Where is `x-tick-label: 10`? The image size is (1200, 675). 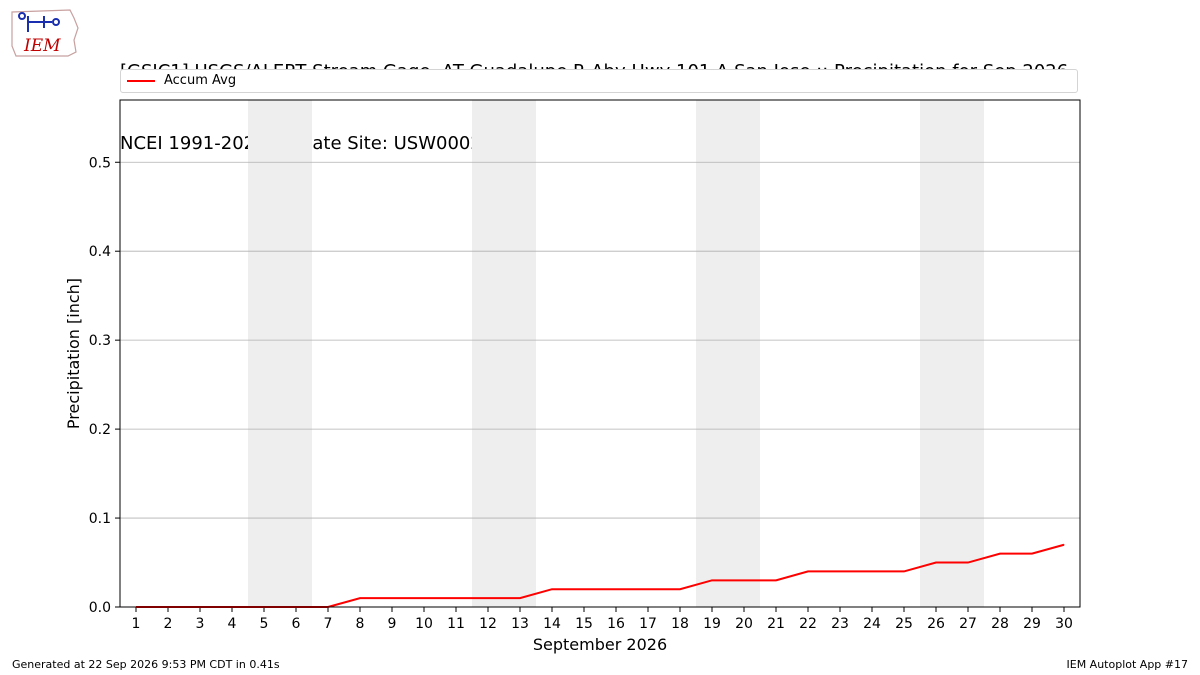
x-tick-label: 10 is located at coordinates (424, 624).